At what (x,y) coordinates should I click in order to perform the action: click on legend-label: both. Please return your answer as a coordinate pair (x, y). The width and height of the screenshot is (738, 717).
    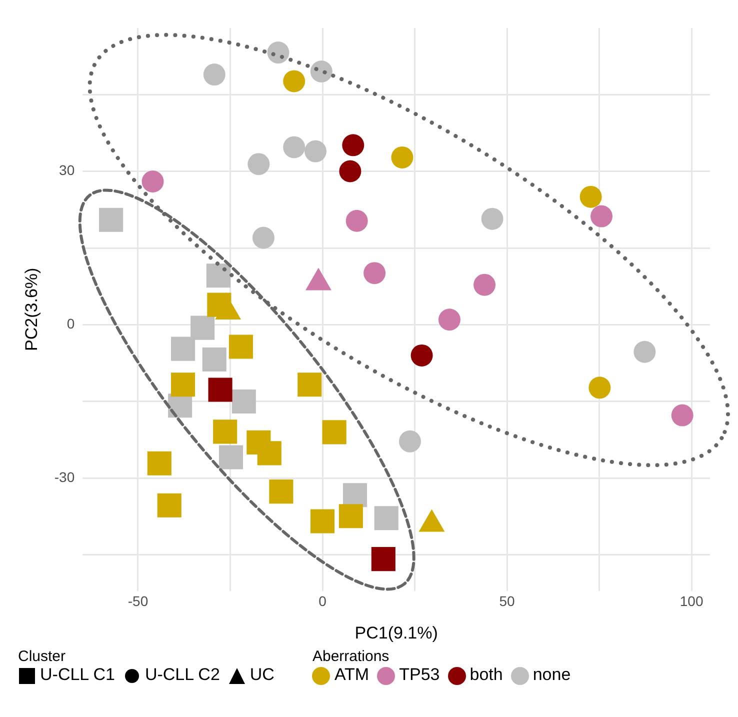
    Looking at the image, I should click on (485, 674).